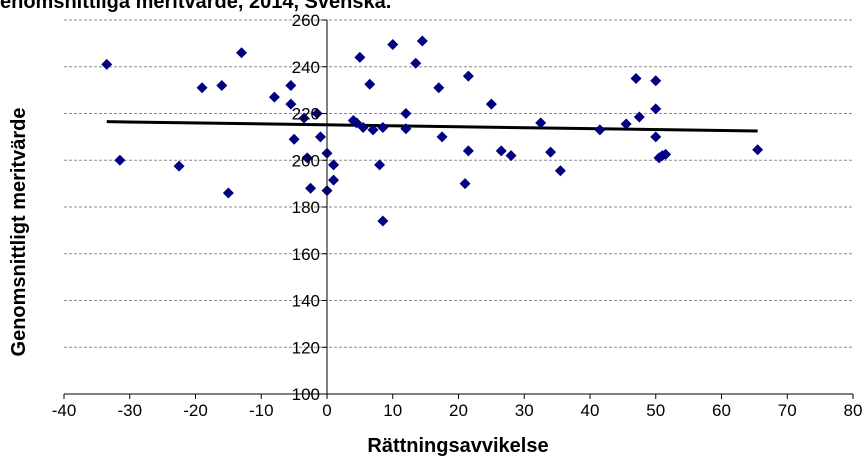  I want to click on y-tick-label: 240, so click(306, 67).